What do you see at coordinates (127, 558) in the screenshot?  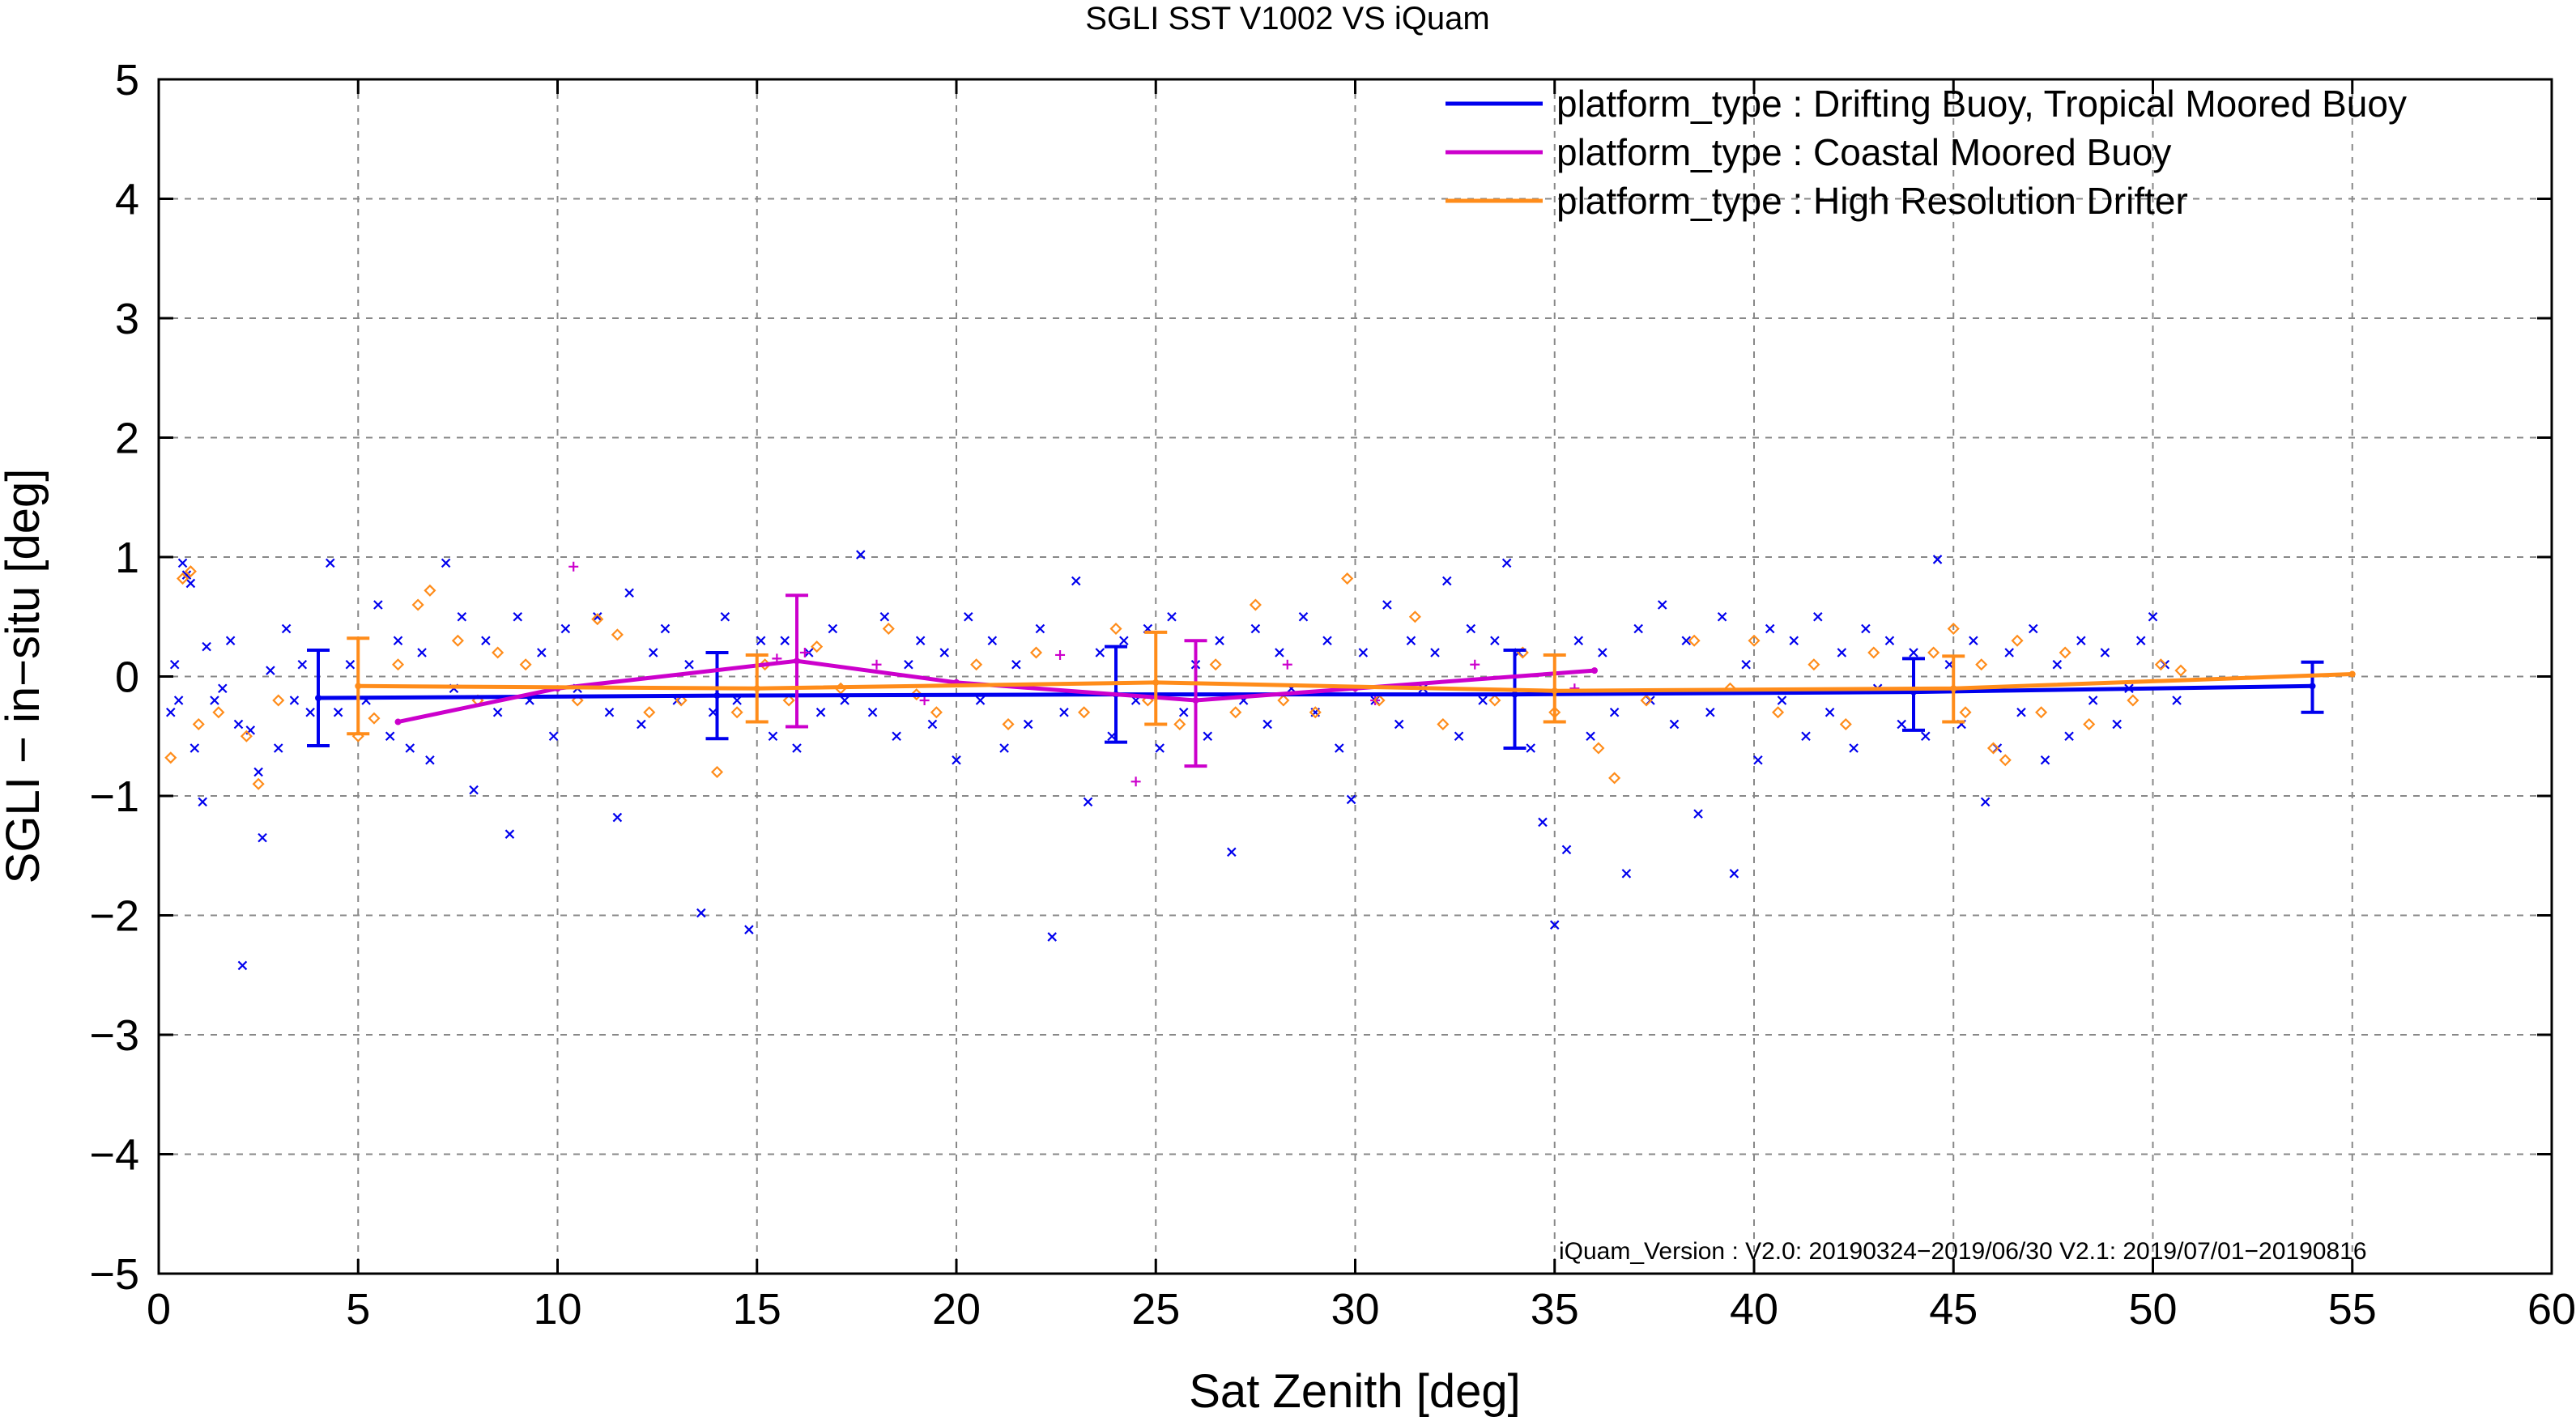 I see `y-tick-label: 1` at bounding box center [127, 558].